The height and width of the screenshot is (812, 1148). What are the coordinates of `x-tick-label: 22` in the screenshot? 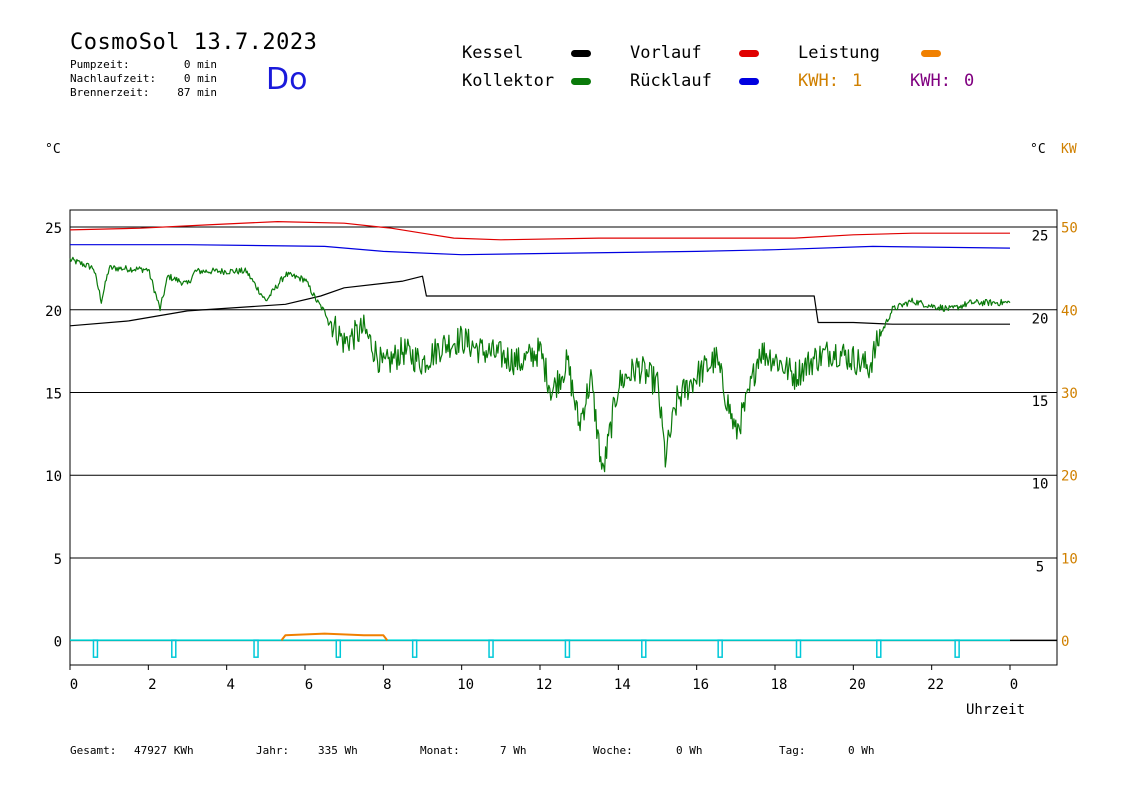 It's located at (935, 685).